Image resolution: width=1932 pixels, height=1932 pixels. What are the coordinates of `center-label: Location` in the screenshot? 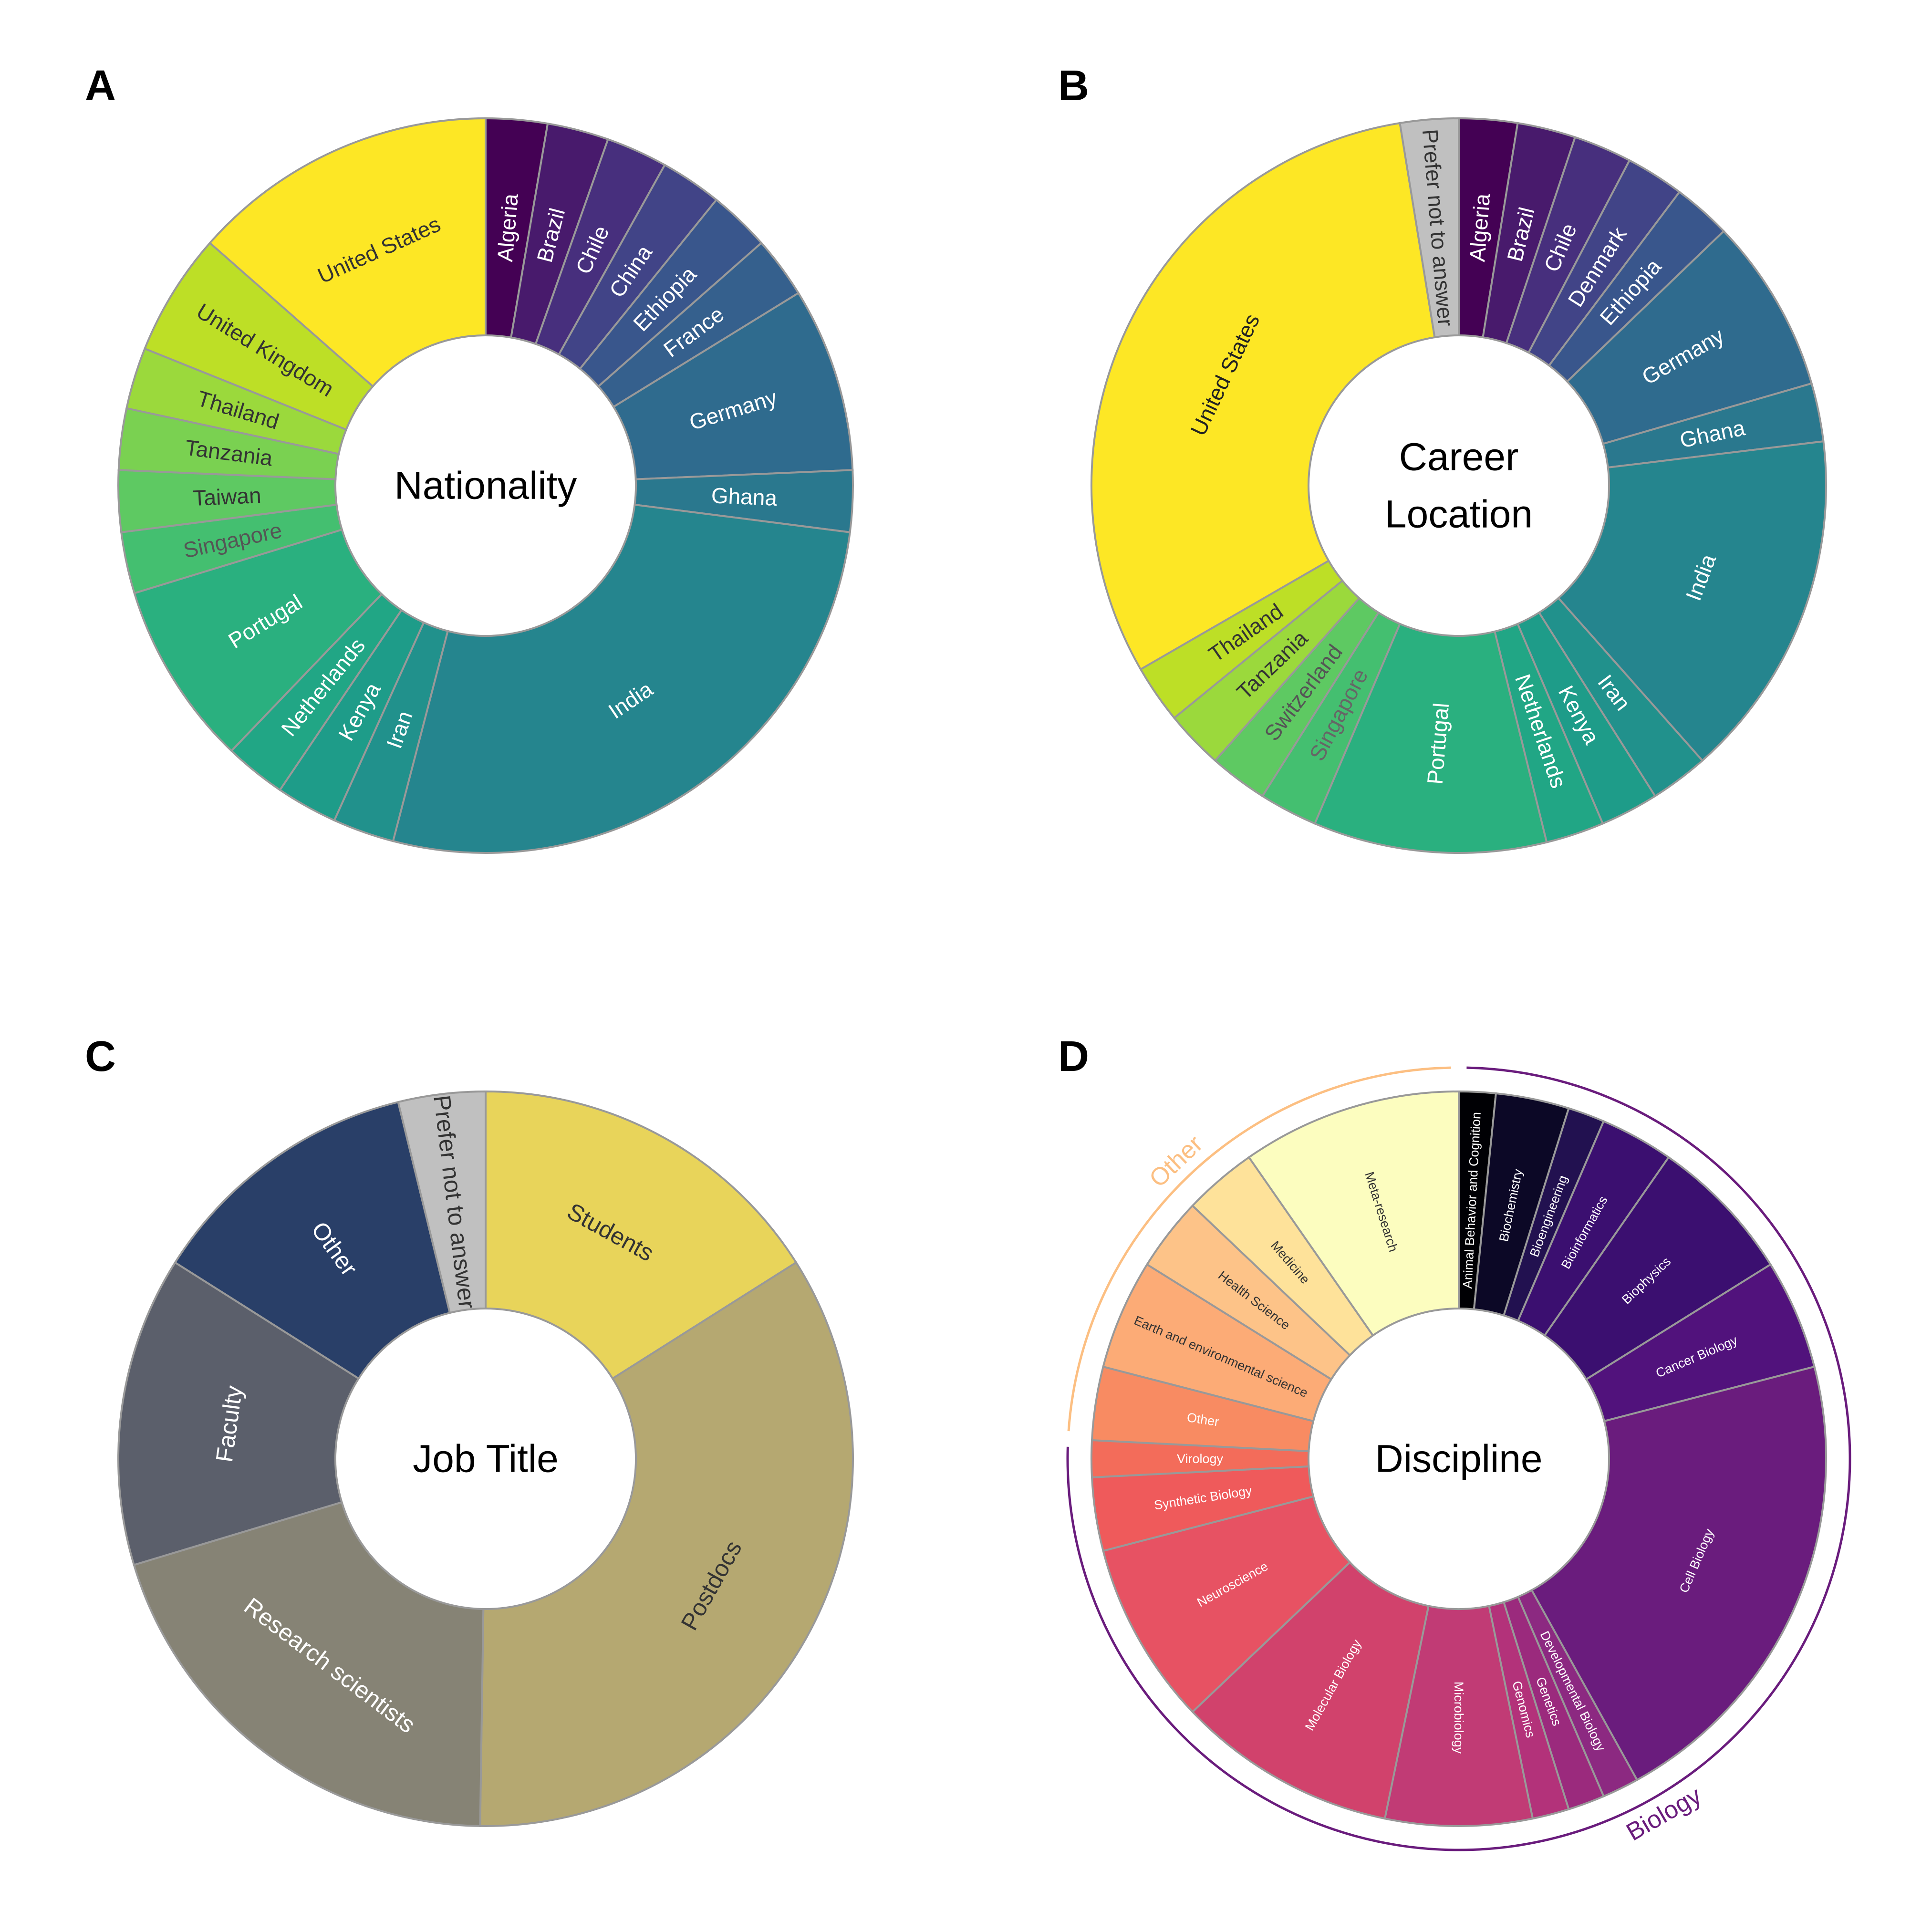 It's located at (1459, 514).